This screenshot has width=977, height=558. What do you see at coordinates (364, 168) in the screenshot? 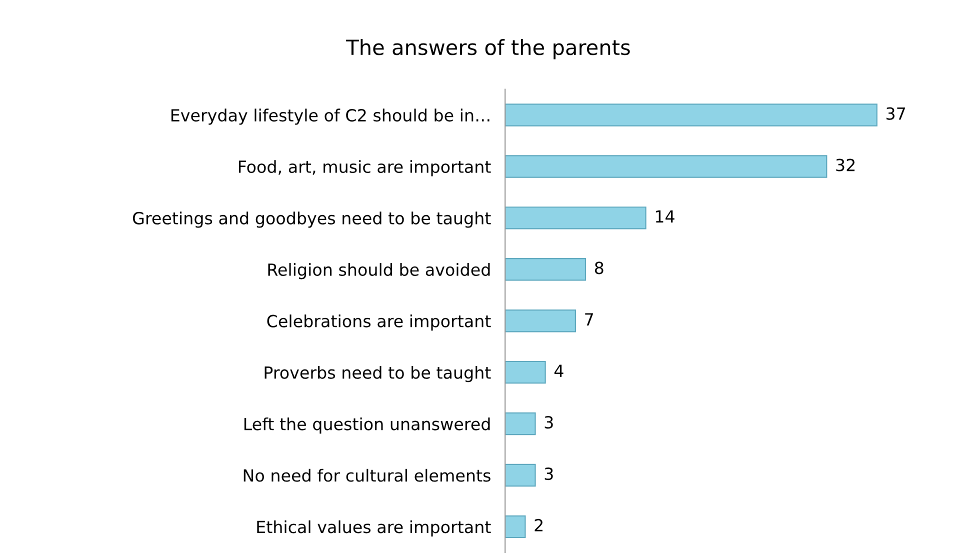
I see `y-tick-label: Food, art, music are important` at bounding box center [364, 168].